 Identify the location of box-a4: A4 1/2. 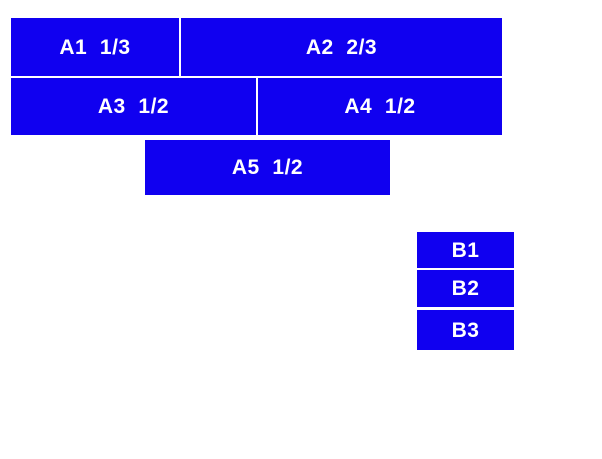
(380, 106).